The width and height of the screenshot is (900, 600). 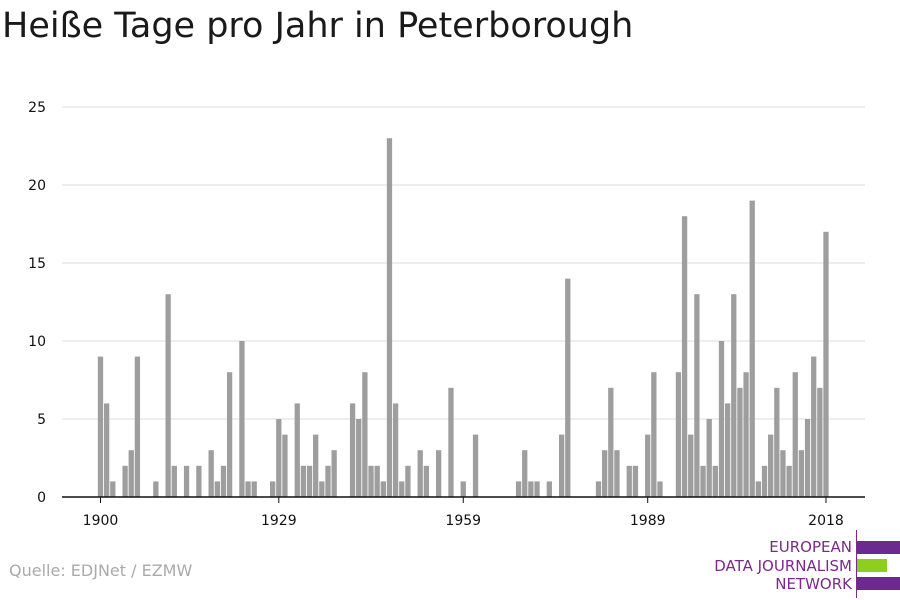 What do you see at coordinates (37, 264) in the screenshot?
I see `y-tick-label: 15` at bounding box center [37, 264].